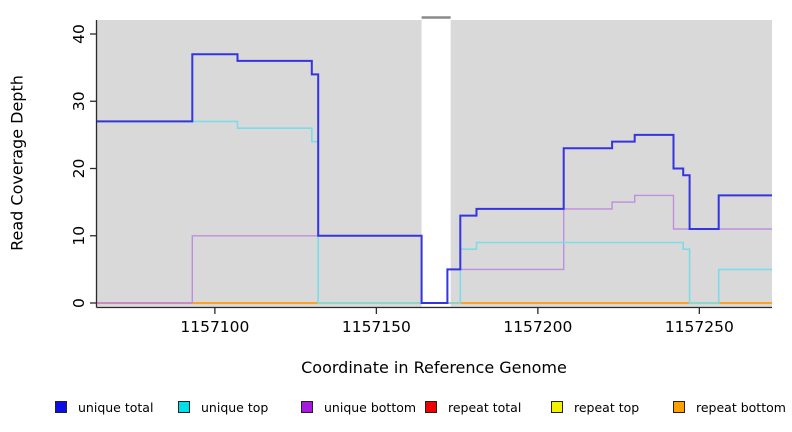 This screenshot has height=432, width=792. Describe the element at coordinates (235, 407) in the screenshot. I see `legend-label: unique top` at that location.